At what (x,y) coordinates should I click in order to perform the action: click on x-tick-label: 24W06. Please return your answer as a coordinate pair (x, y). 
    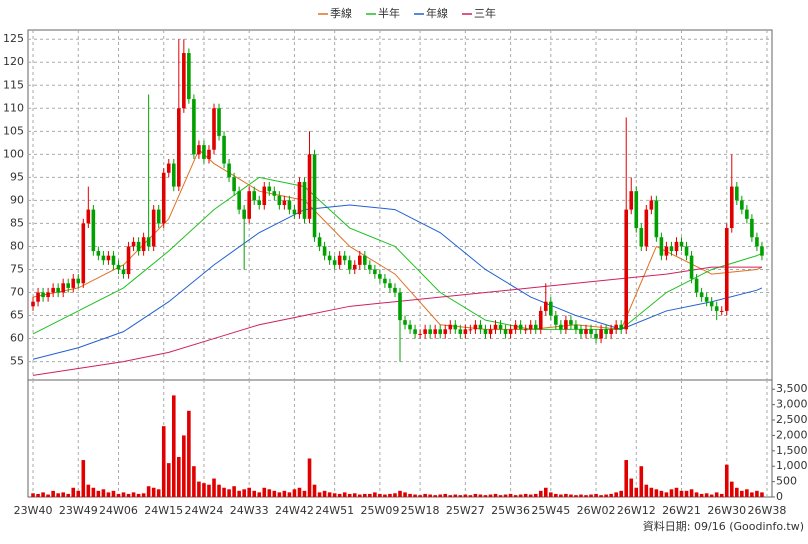
    Looking at the image, I should click on (118, 510).